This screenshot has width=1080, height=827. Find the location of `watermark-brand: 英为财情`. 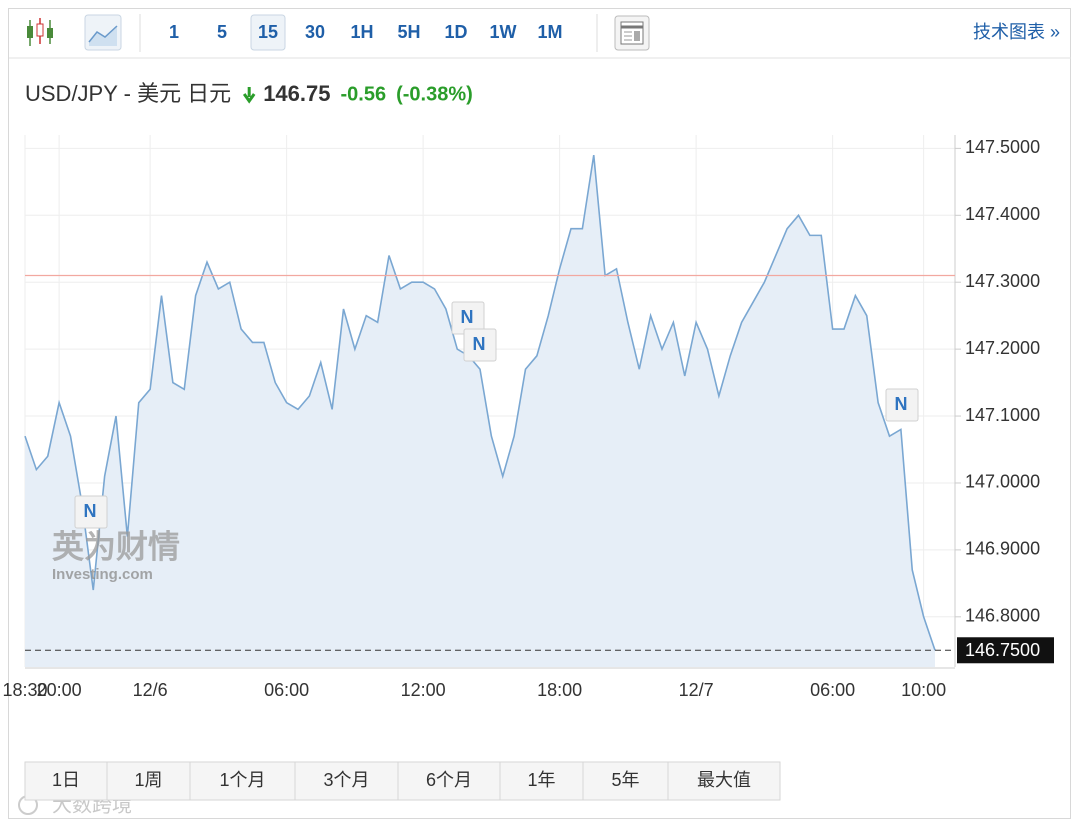

watermark-brand: 英为财情 is located at coordinates (116, 546).